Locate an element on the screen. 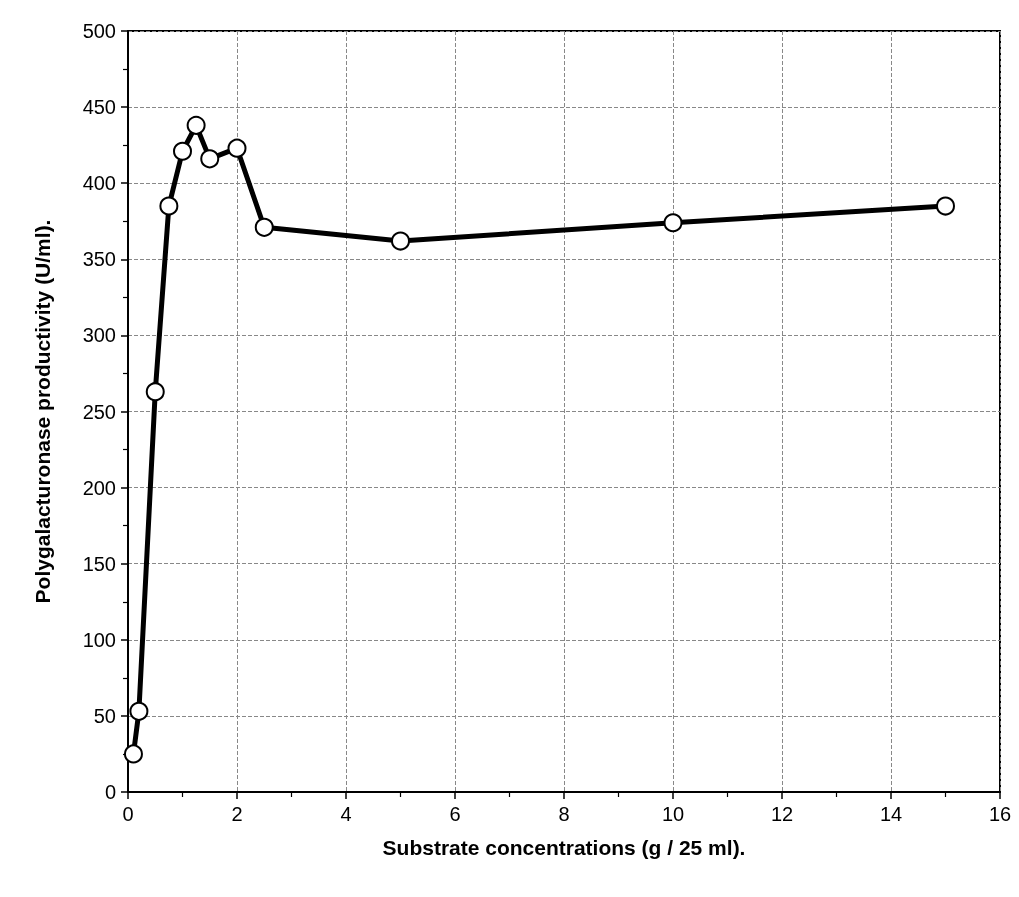 This screenshot has height=897, width=1019. y-tick-label: 500 is located at coordinates (99, 31).